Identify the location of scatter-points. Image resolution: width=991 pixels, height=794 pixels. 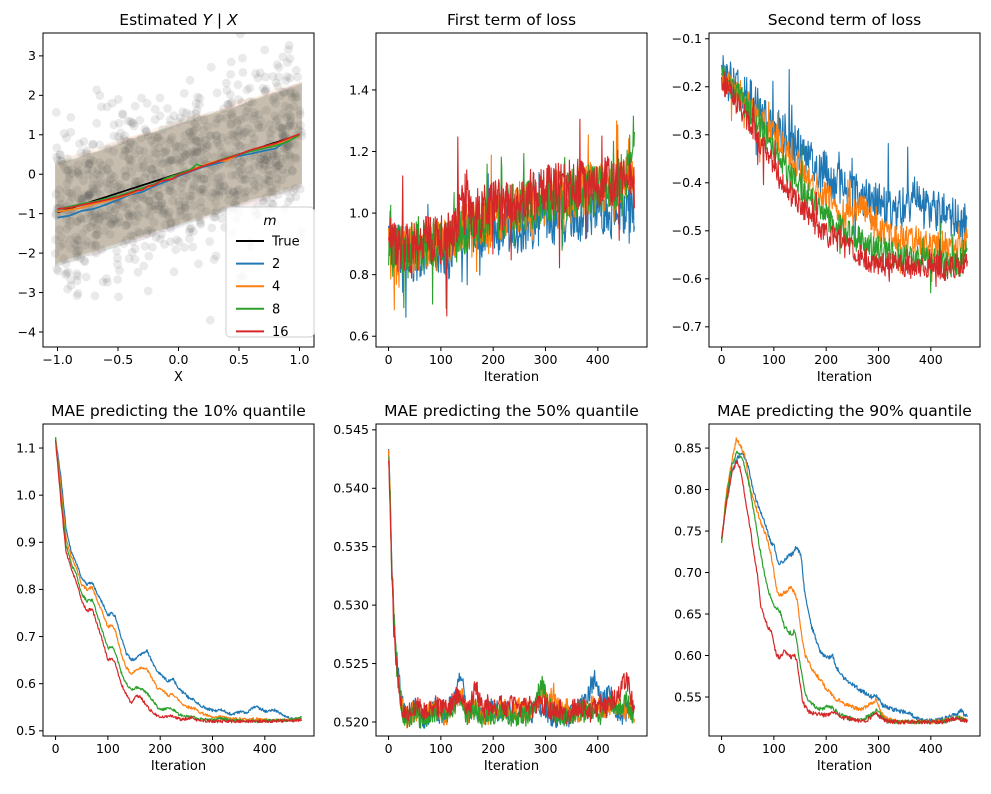
(179, 179).